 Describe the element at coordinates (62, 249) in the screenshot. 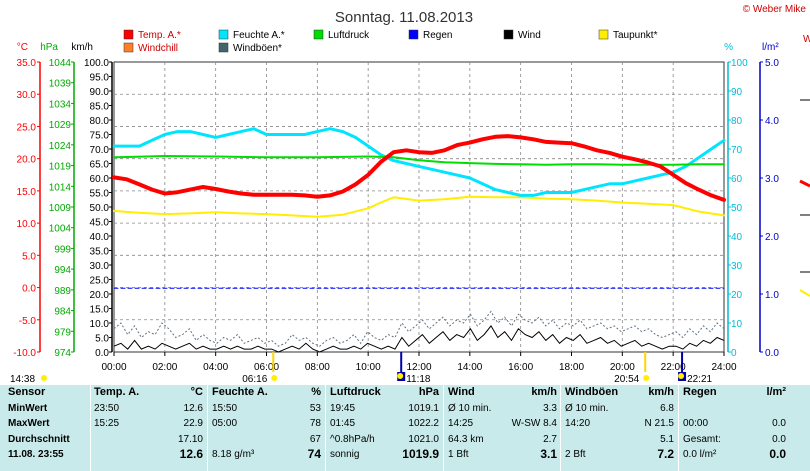

I see `pressure-axis-tick-label: 999` at that location.